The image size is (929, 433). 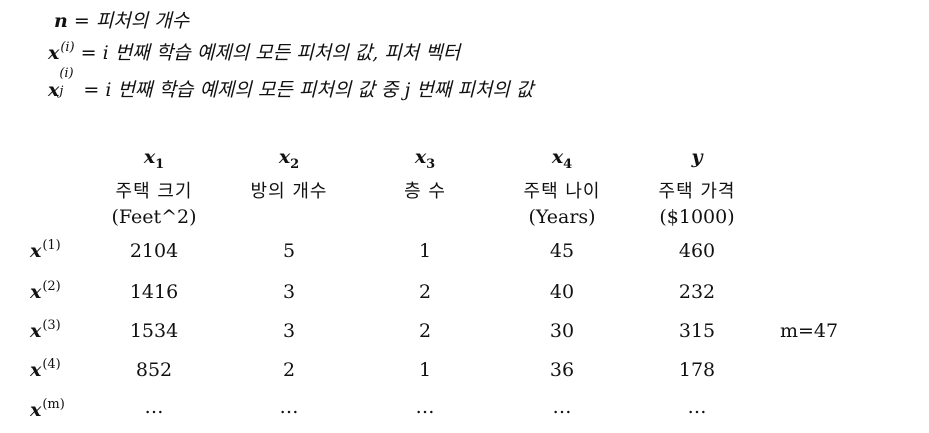 What do you see at coordinates (697, 292) in the screenshot?
I see `table-cell: 232` at bounding box center [697, 292].